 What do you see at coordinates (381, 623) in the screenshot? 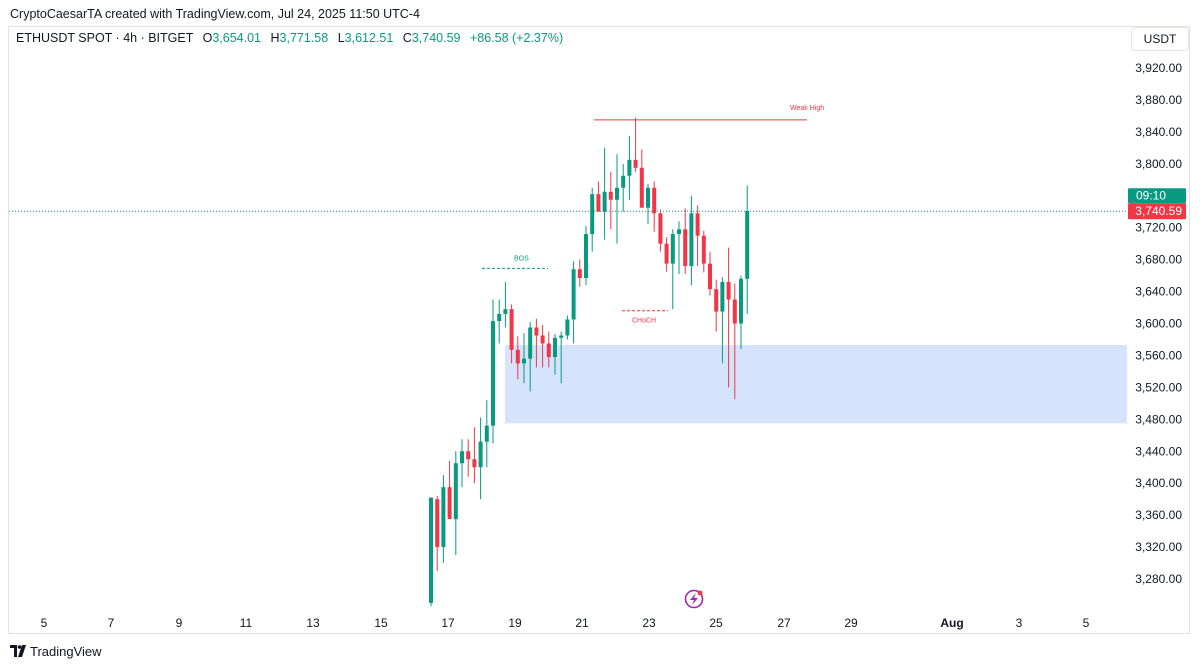
I see `time-tick-label: 15` at bounding box center [381, 623].